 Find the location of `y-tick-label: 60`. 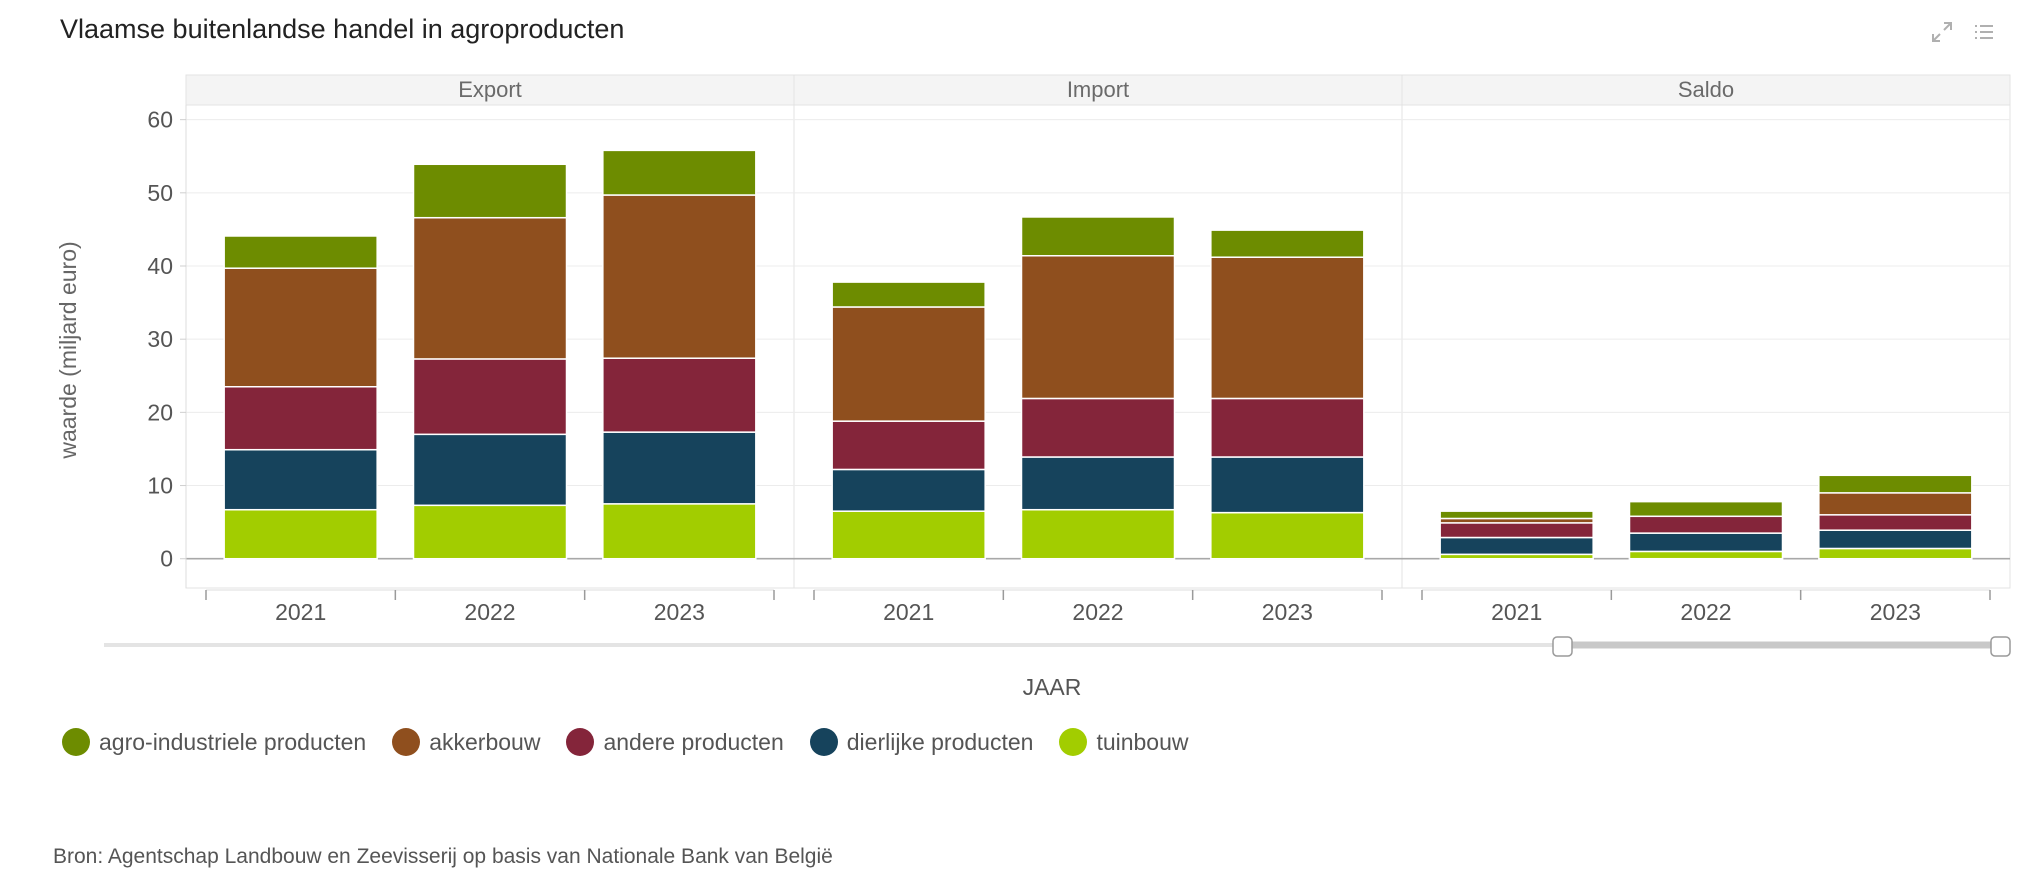

y-tick-label: 60 is located at coordinates (160, 120).